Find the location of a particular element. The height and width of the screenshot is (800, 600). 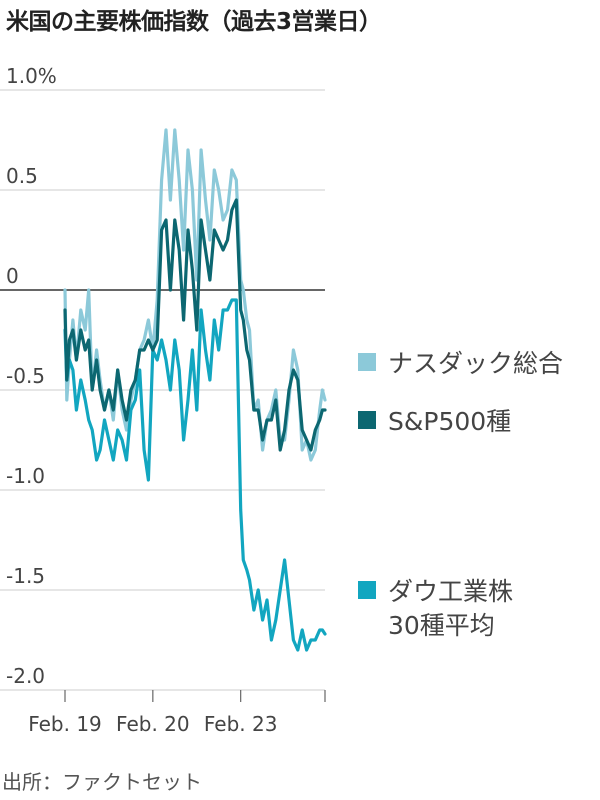

y-tick-label: -1.0 is located at coordinates (25, 476).